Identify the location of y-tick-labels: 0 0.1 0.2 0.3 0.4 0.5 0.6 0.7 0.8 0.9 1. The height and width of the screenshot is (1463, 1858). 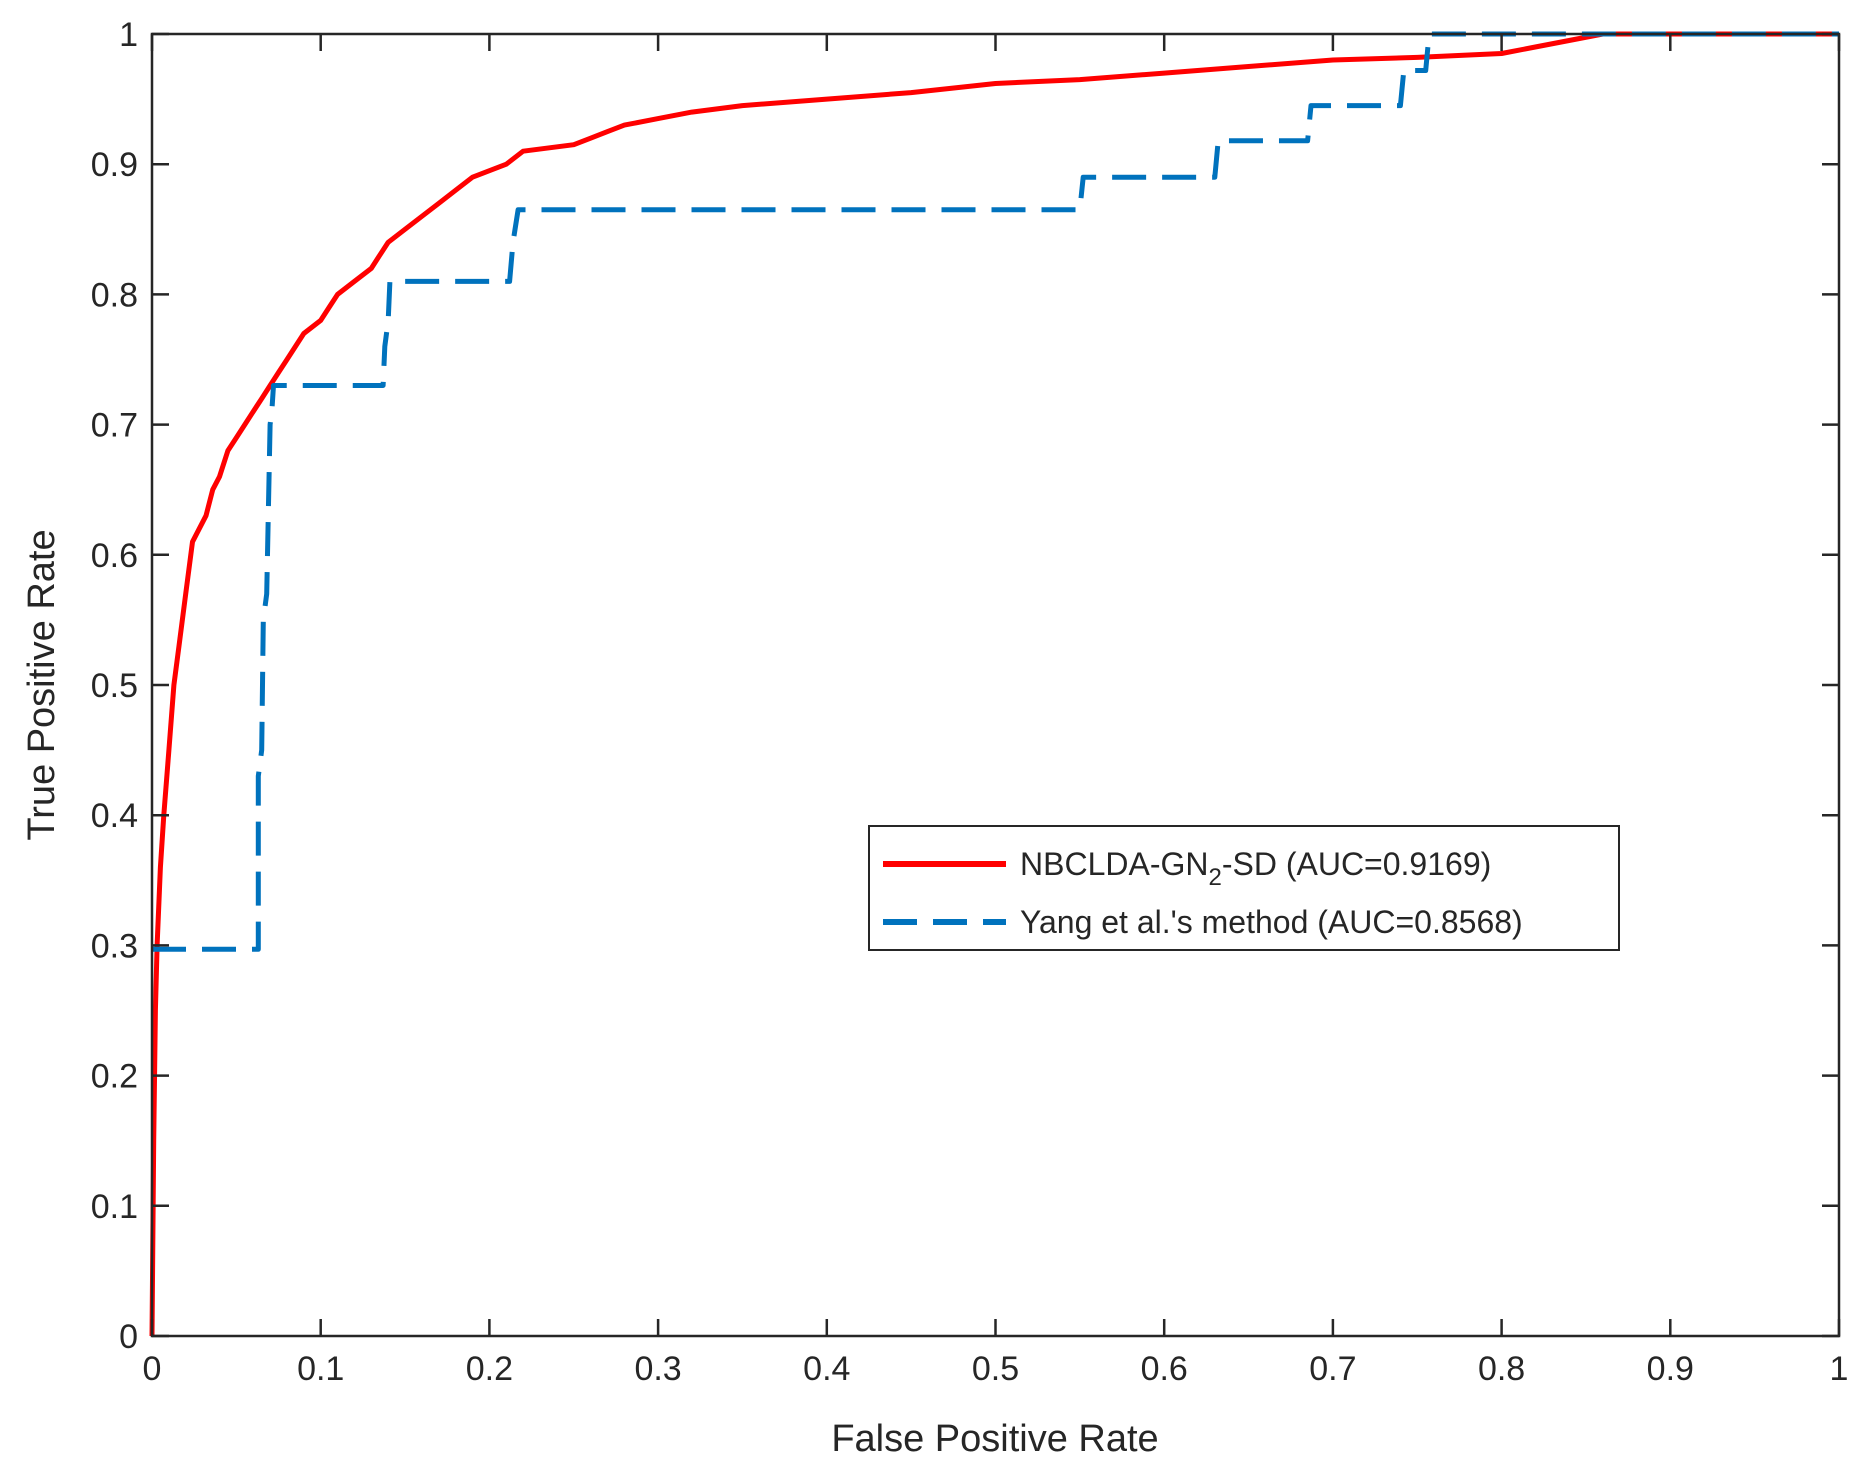
(114, 686).